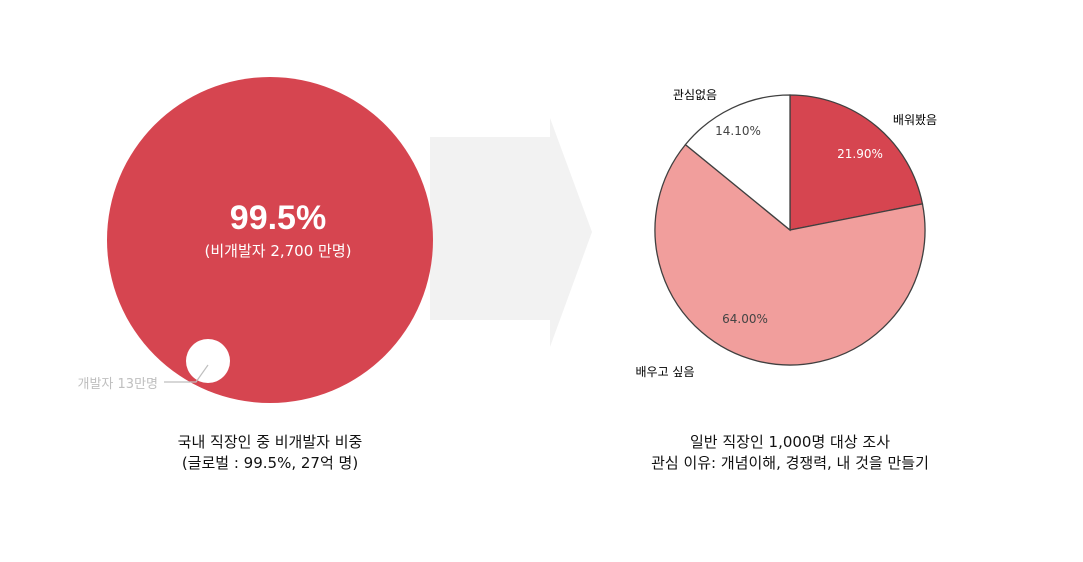  What do you see at coordinates (270, 442) in the screenshot?
I see `left-caption-line1: 국내 직장인 중 비개발자 비중` at bounding box center [270, 442].